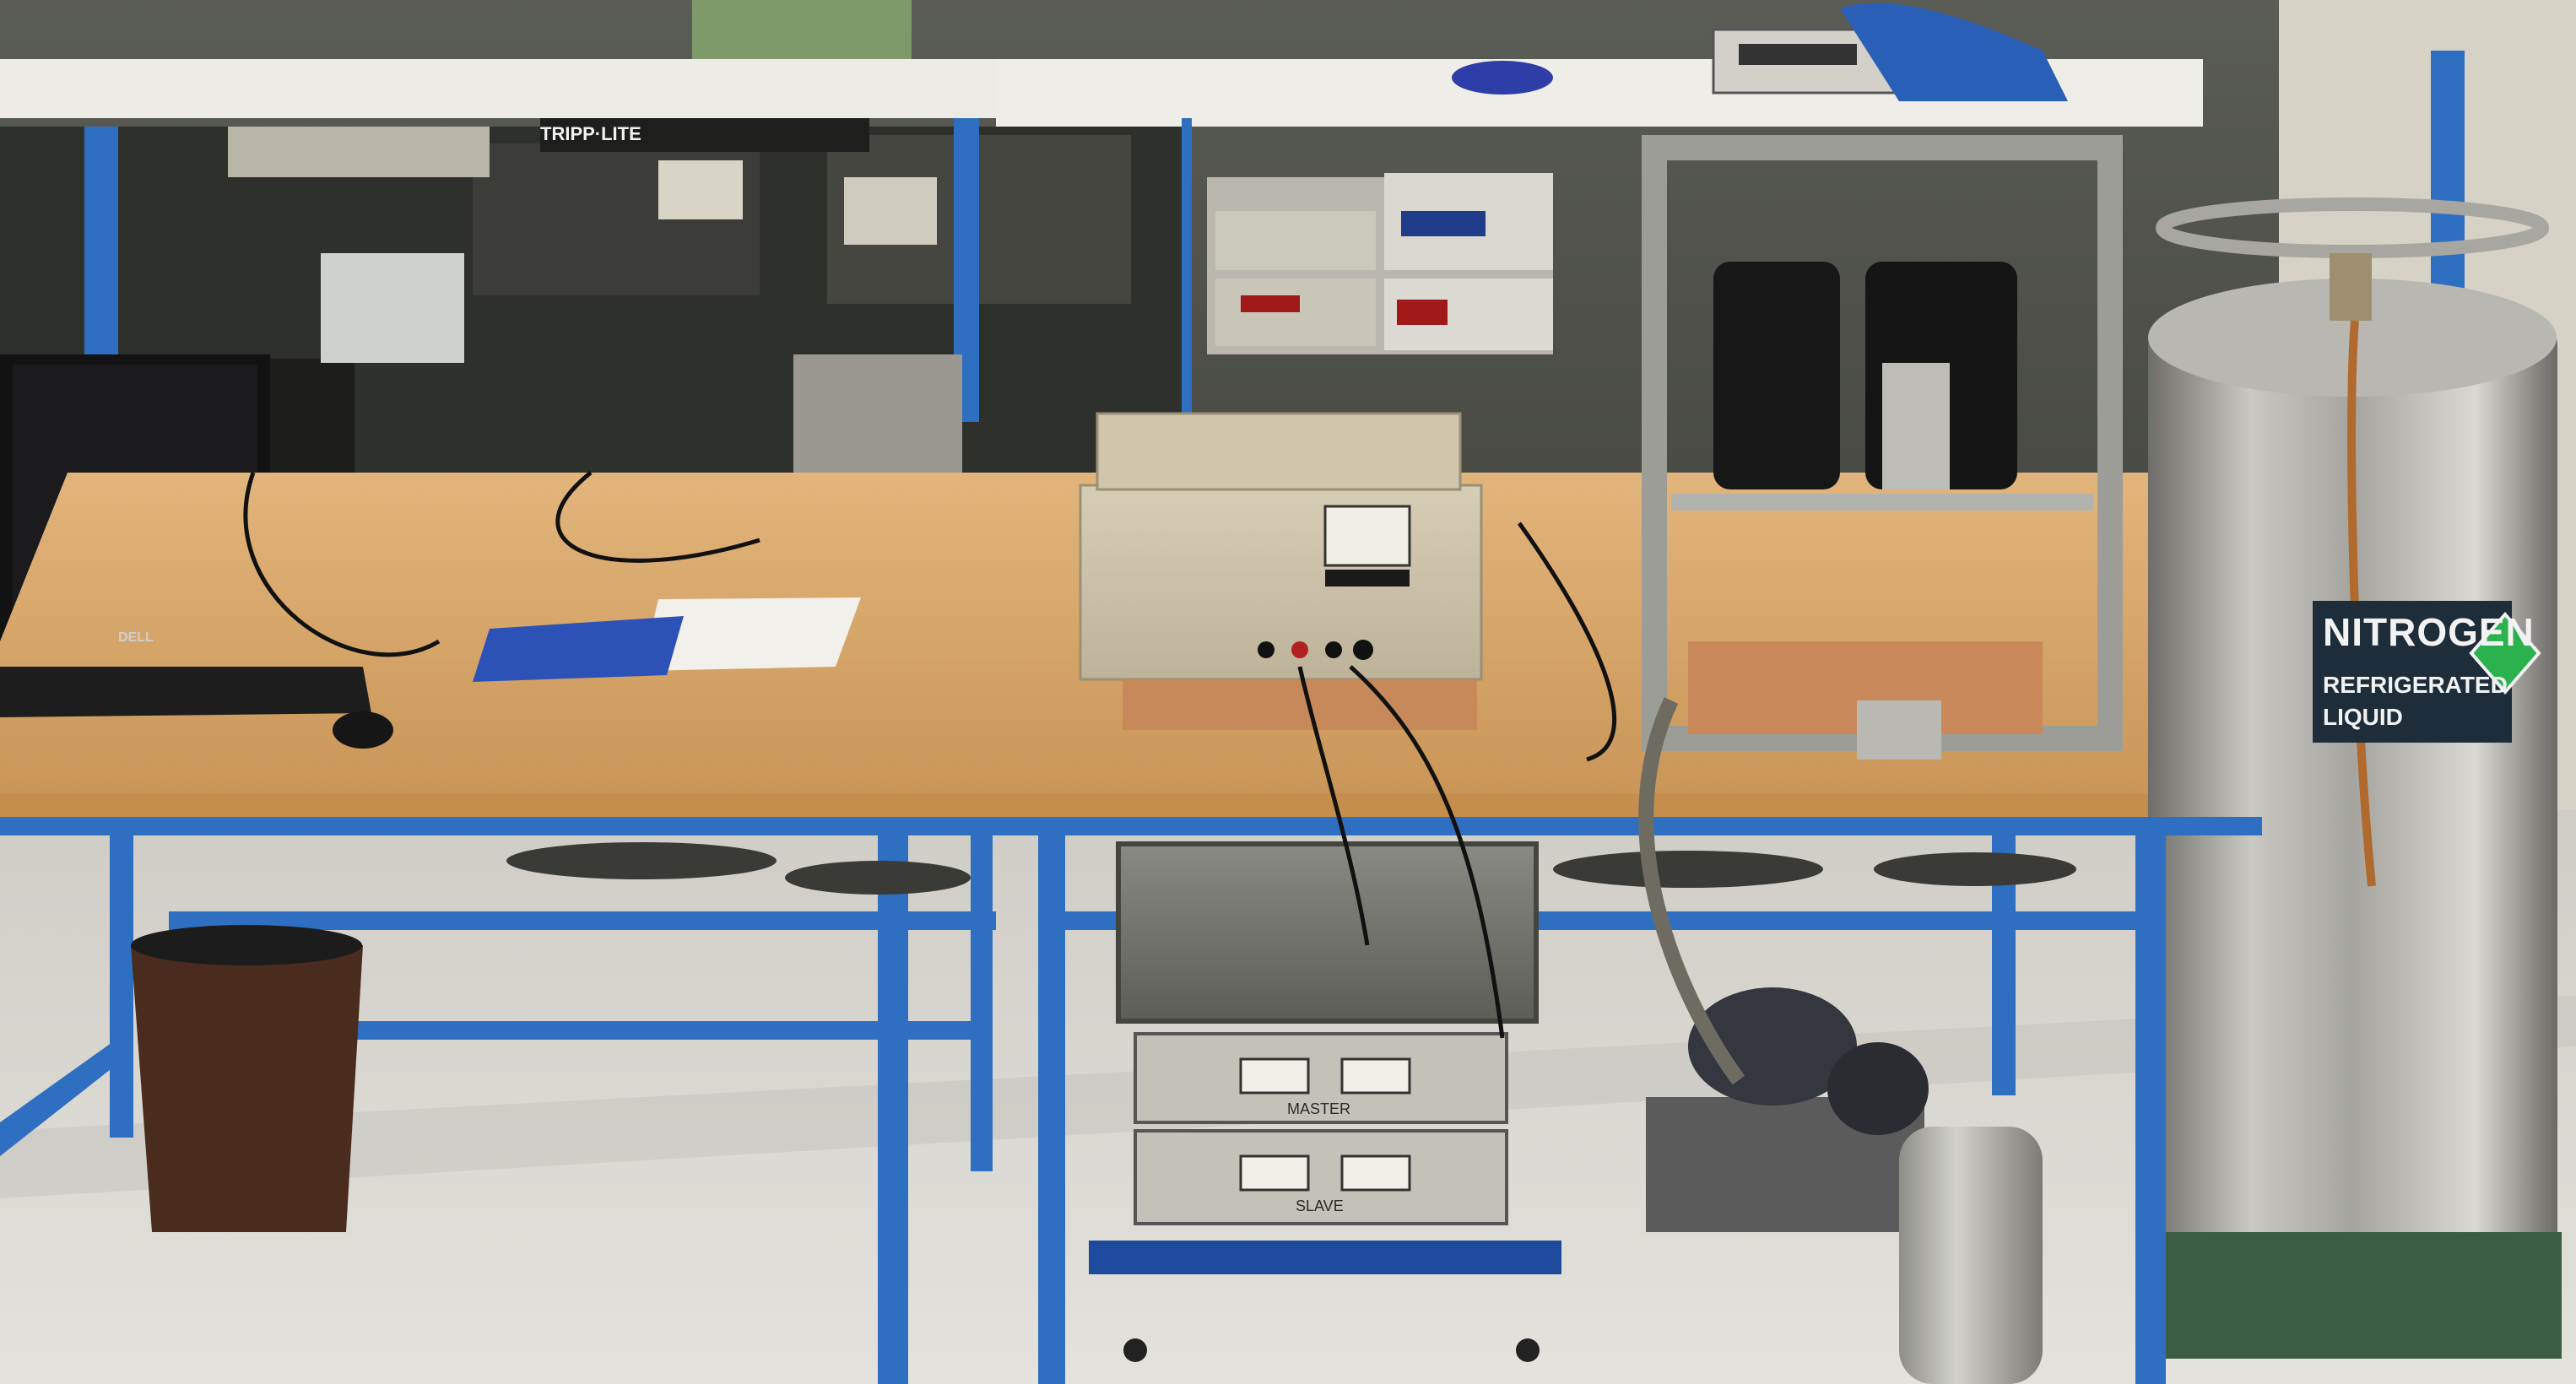 This screenshot has height=1384, width=2576. Describe the element at coordinates (1320, 1205) in the screenshot. I see `power-supply-slave-label: SLAVE` at that location.